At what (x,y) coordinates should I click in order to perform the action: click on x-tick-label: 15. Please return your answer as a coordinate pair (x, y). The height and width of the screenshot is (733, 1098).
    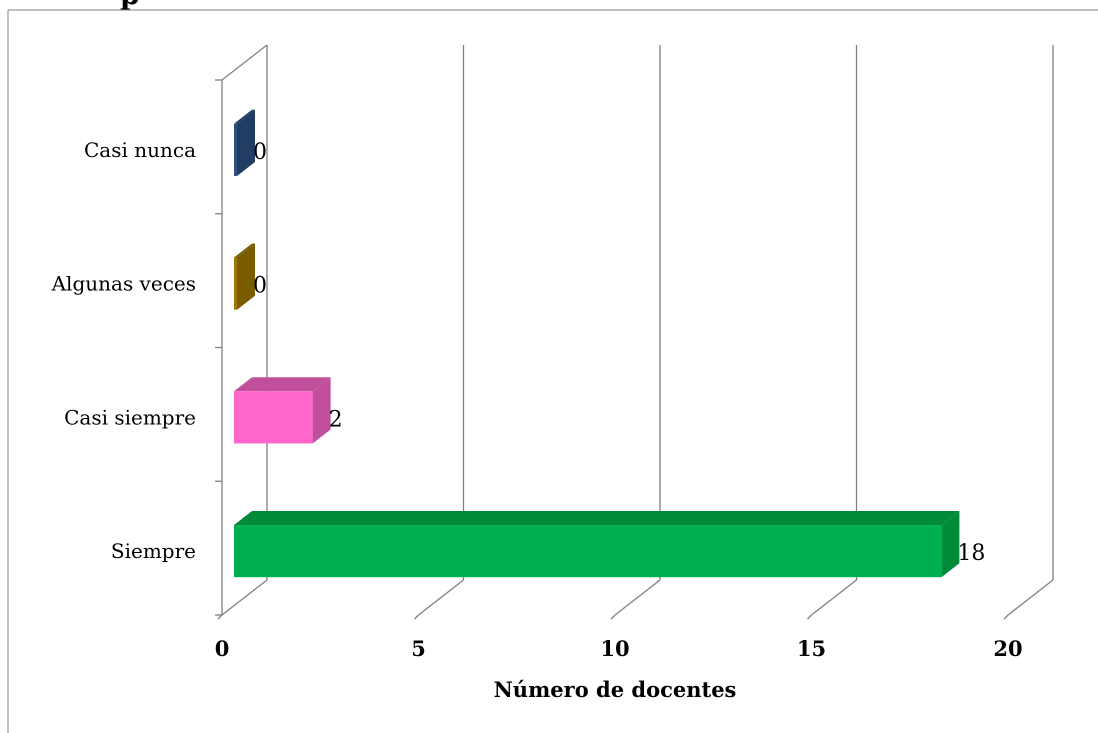
    Looking at the image, I should click on (811, 648).